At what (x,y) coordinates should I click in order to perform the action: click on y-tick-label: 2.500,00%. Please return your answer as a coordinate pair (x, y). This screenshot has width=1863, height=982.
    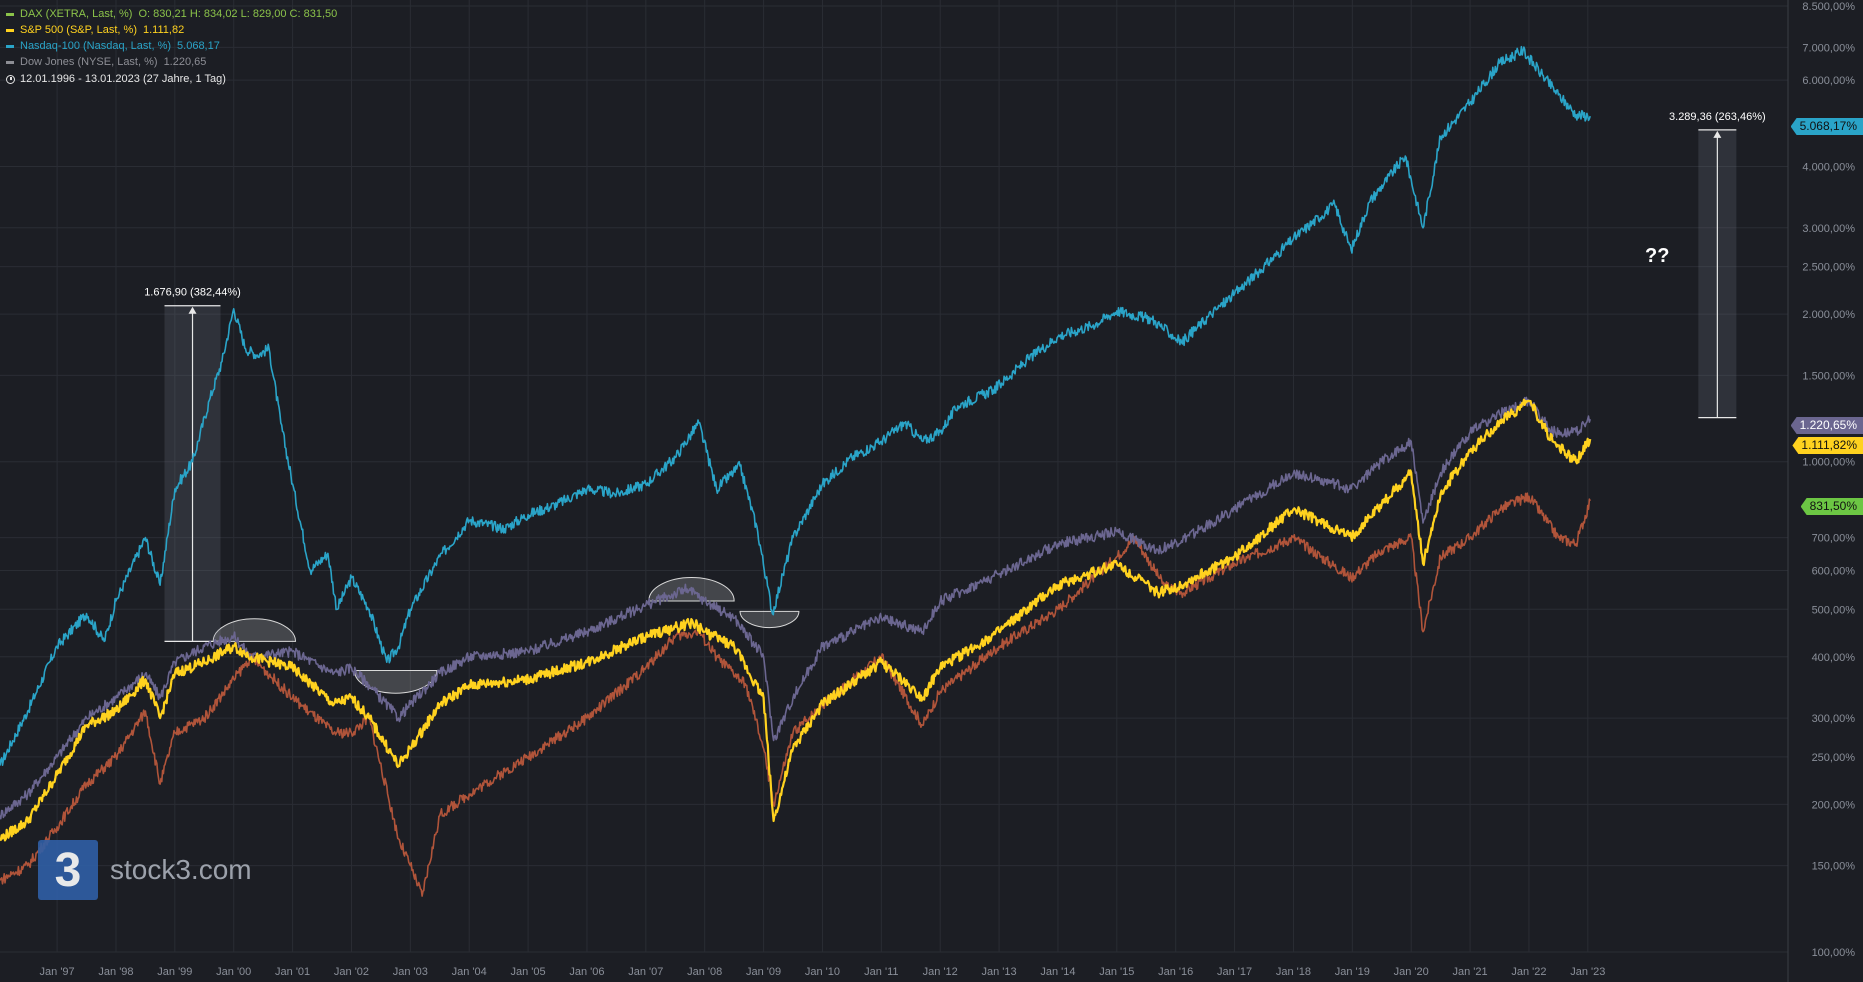
    Looking at the image, I should click on (1828, 268).